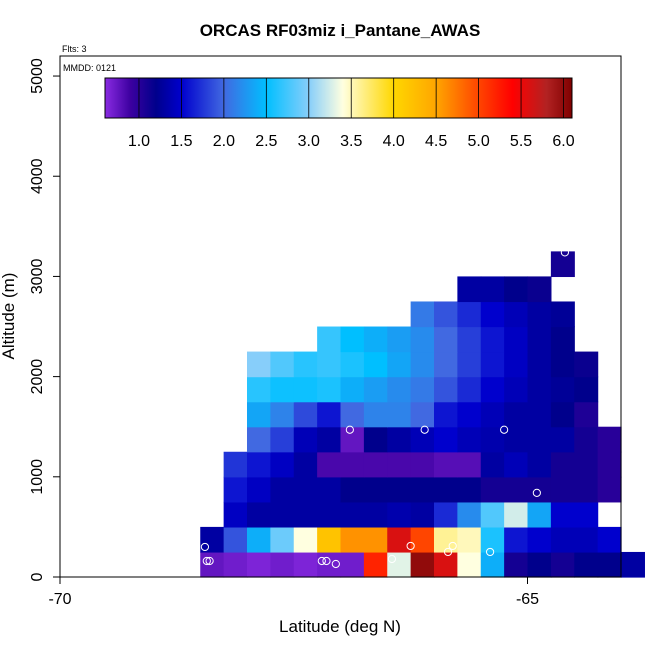  I want to click on colorbar-tick-label: 3.0, so click(309, 141).